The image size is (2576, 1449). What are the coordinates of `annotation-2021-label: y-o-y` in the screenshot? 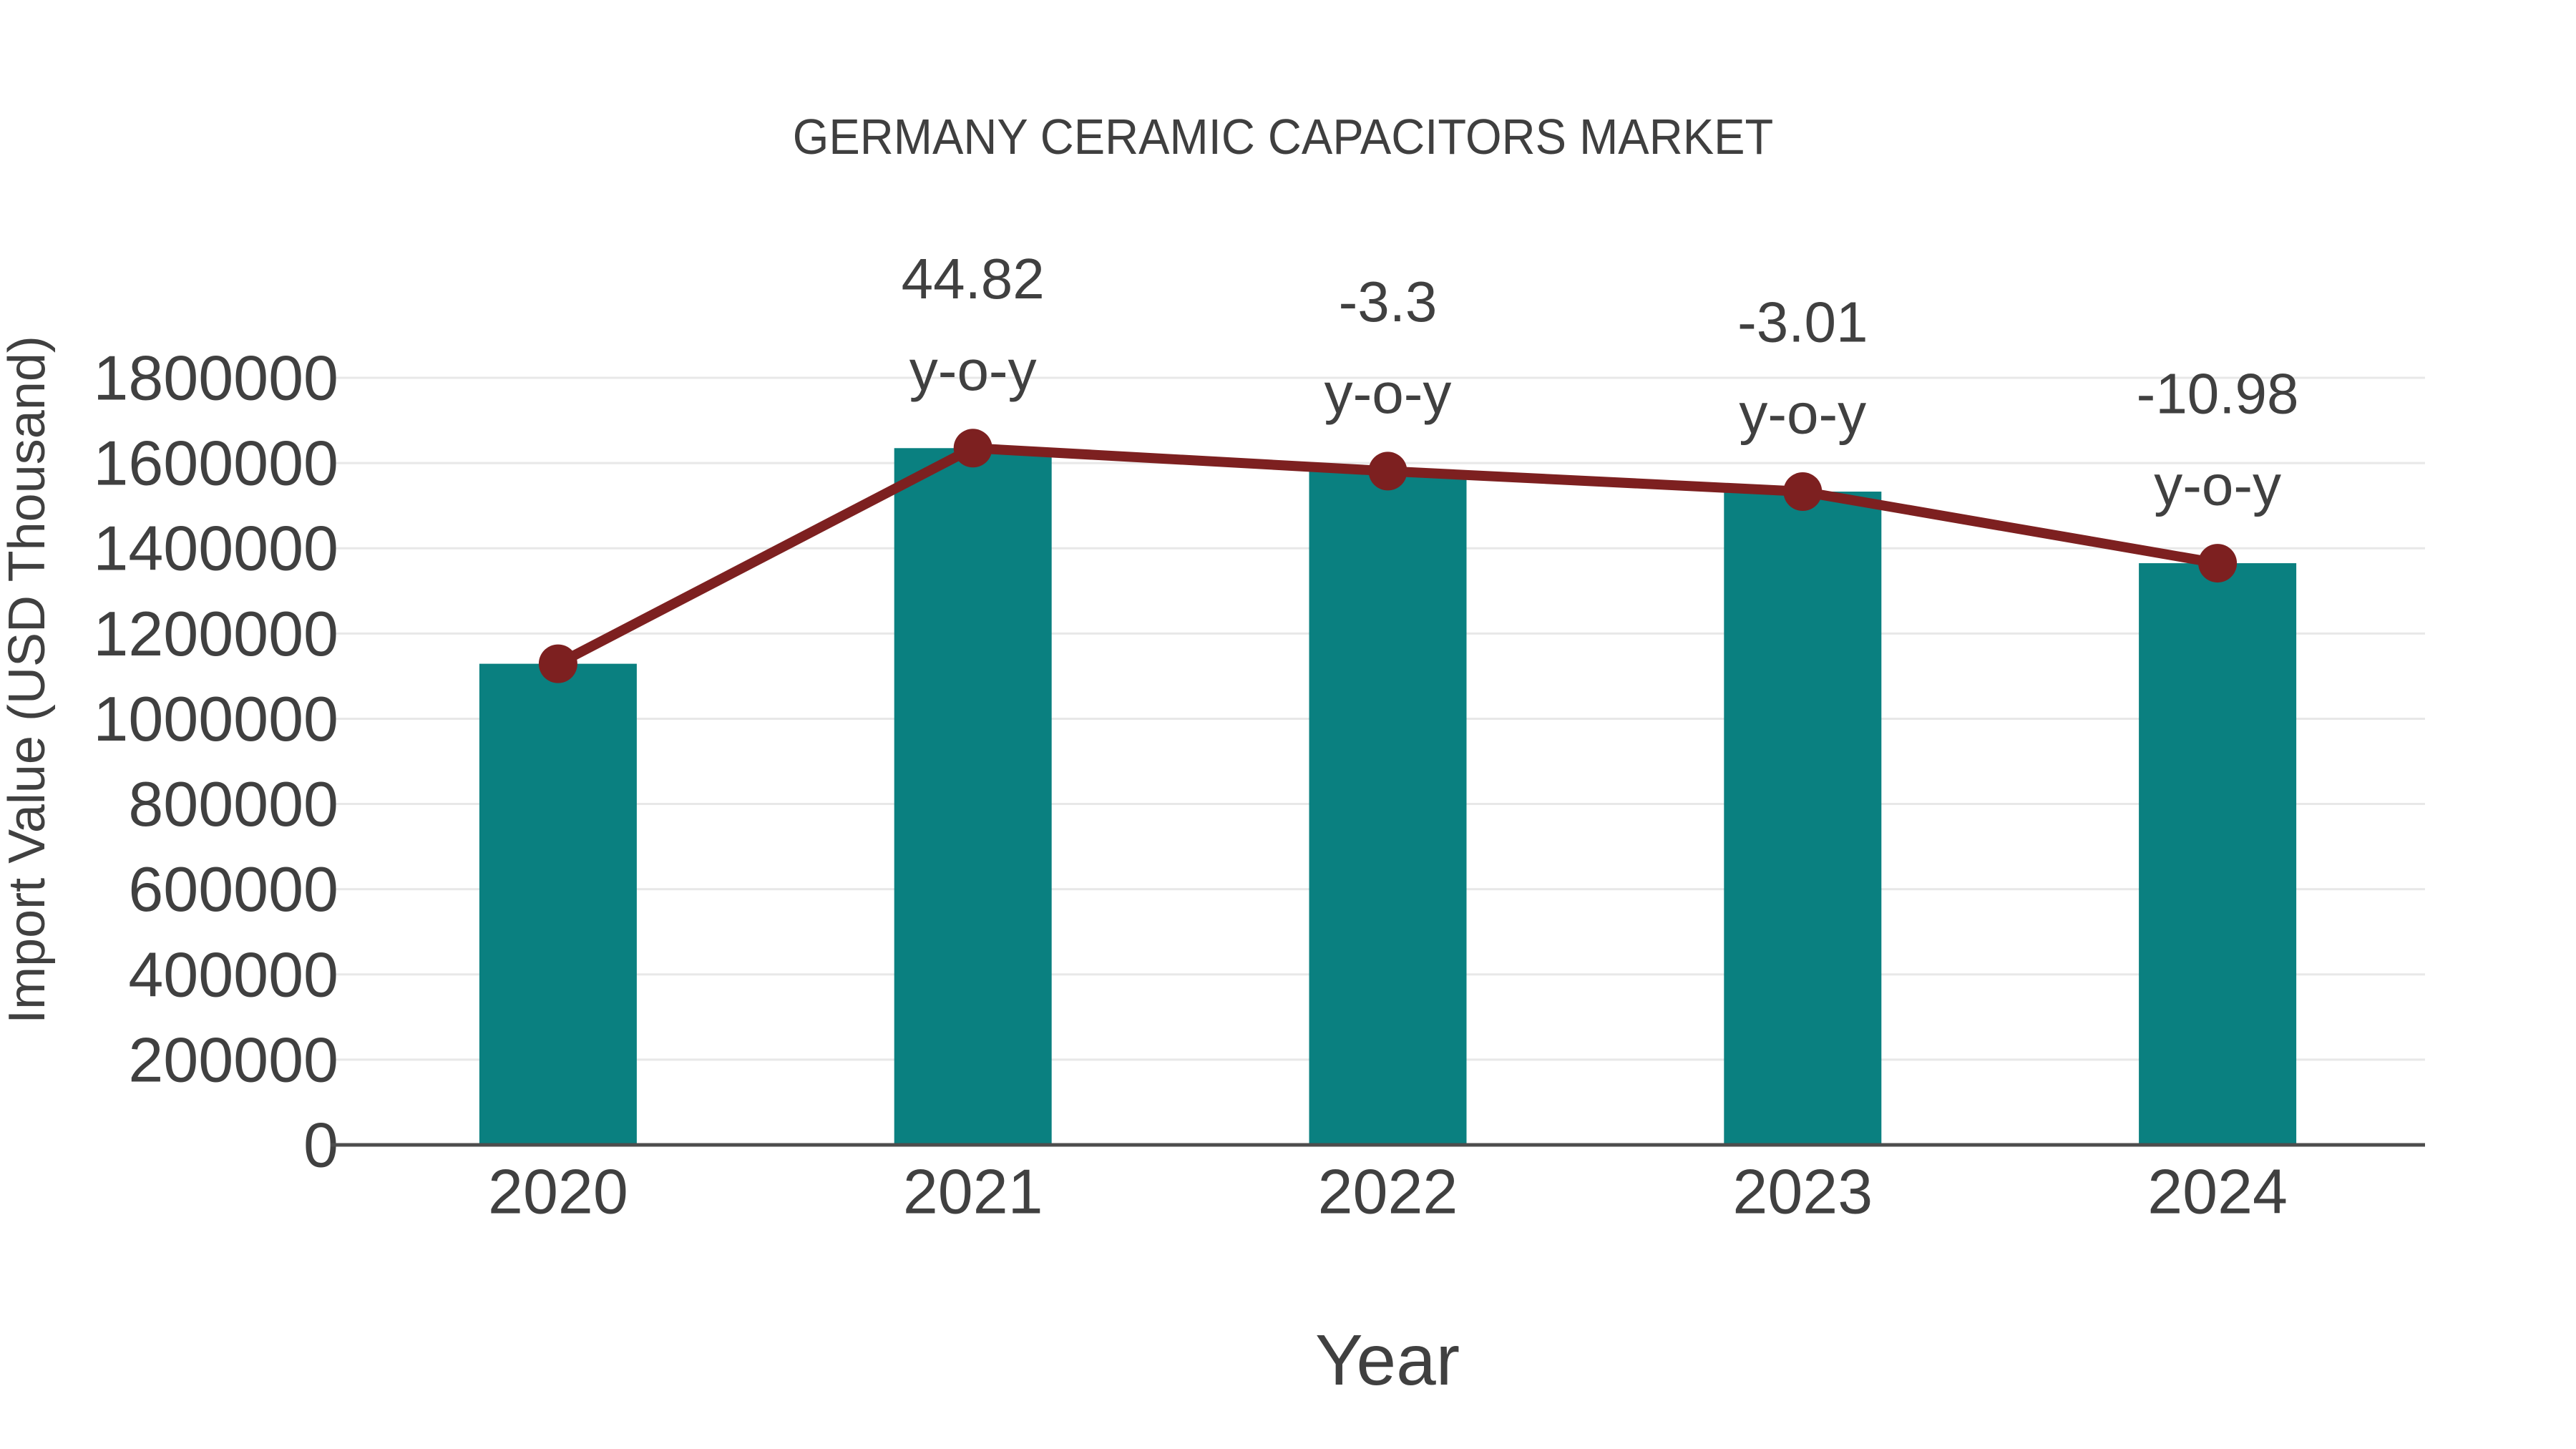 It's located at (973, 370).